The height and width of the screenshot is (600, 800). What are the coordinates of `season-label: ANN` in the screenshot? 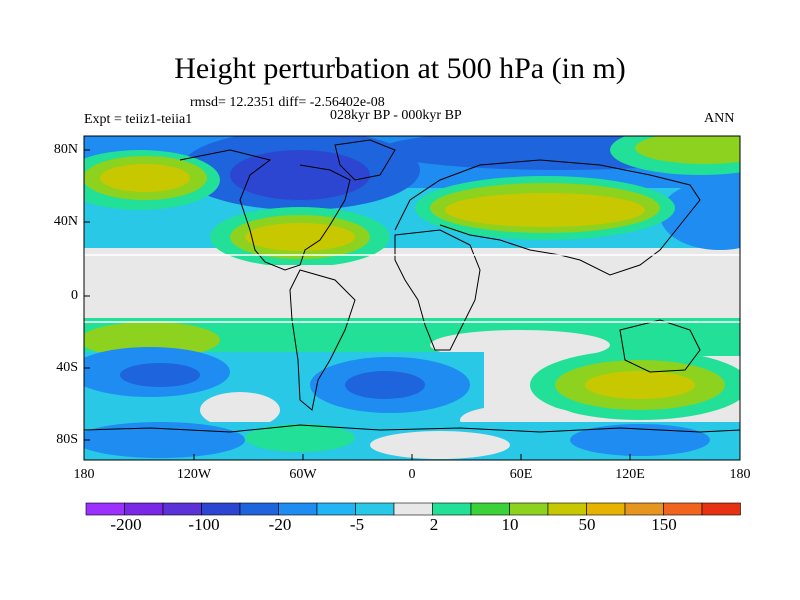 It's located at (719, 118).